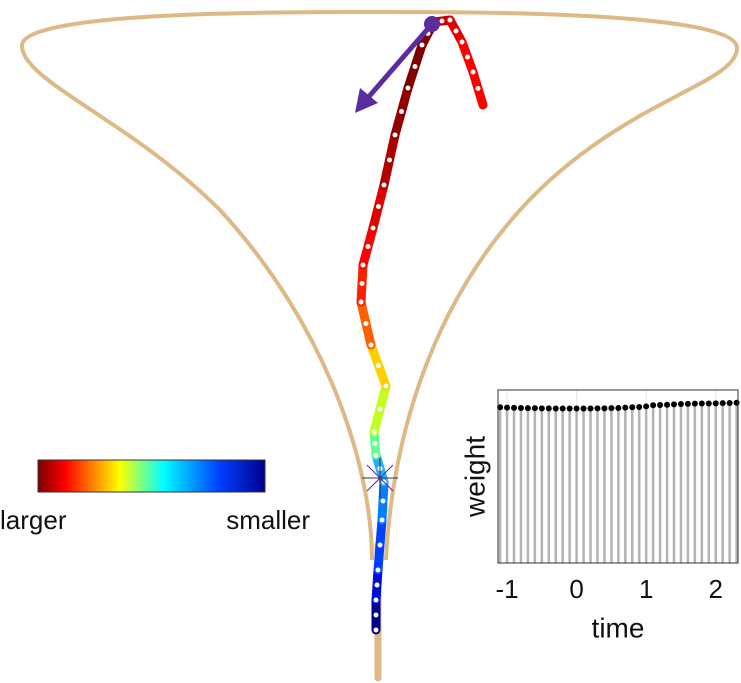 This screenshot has height=683, width=741. Describe the element at coordinates (366, 100) in the screenshot. I see `arrow-head` at that location.